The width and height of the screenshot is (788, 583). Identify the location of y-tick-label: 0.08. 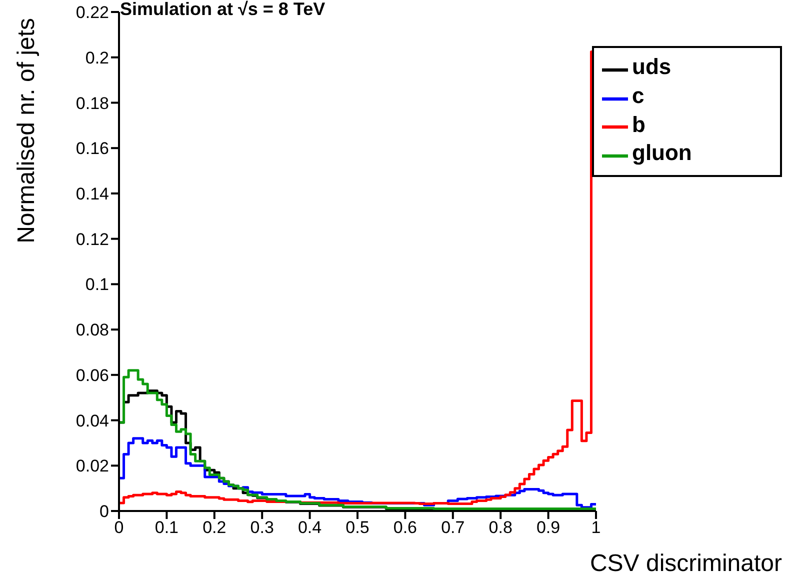
(92, 330).